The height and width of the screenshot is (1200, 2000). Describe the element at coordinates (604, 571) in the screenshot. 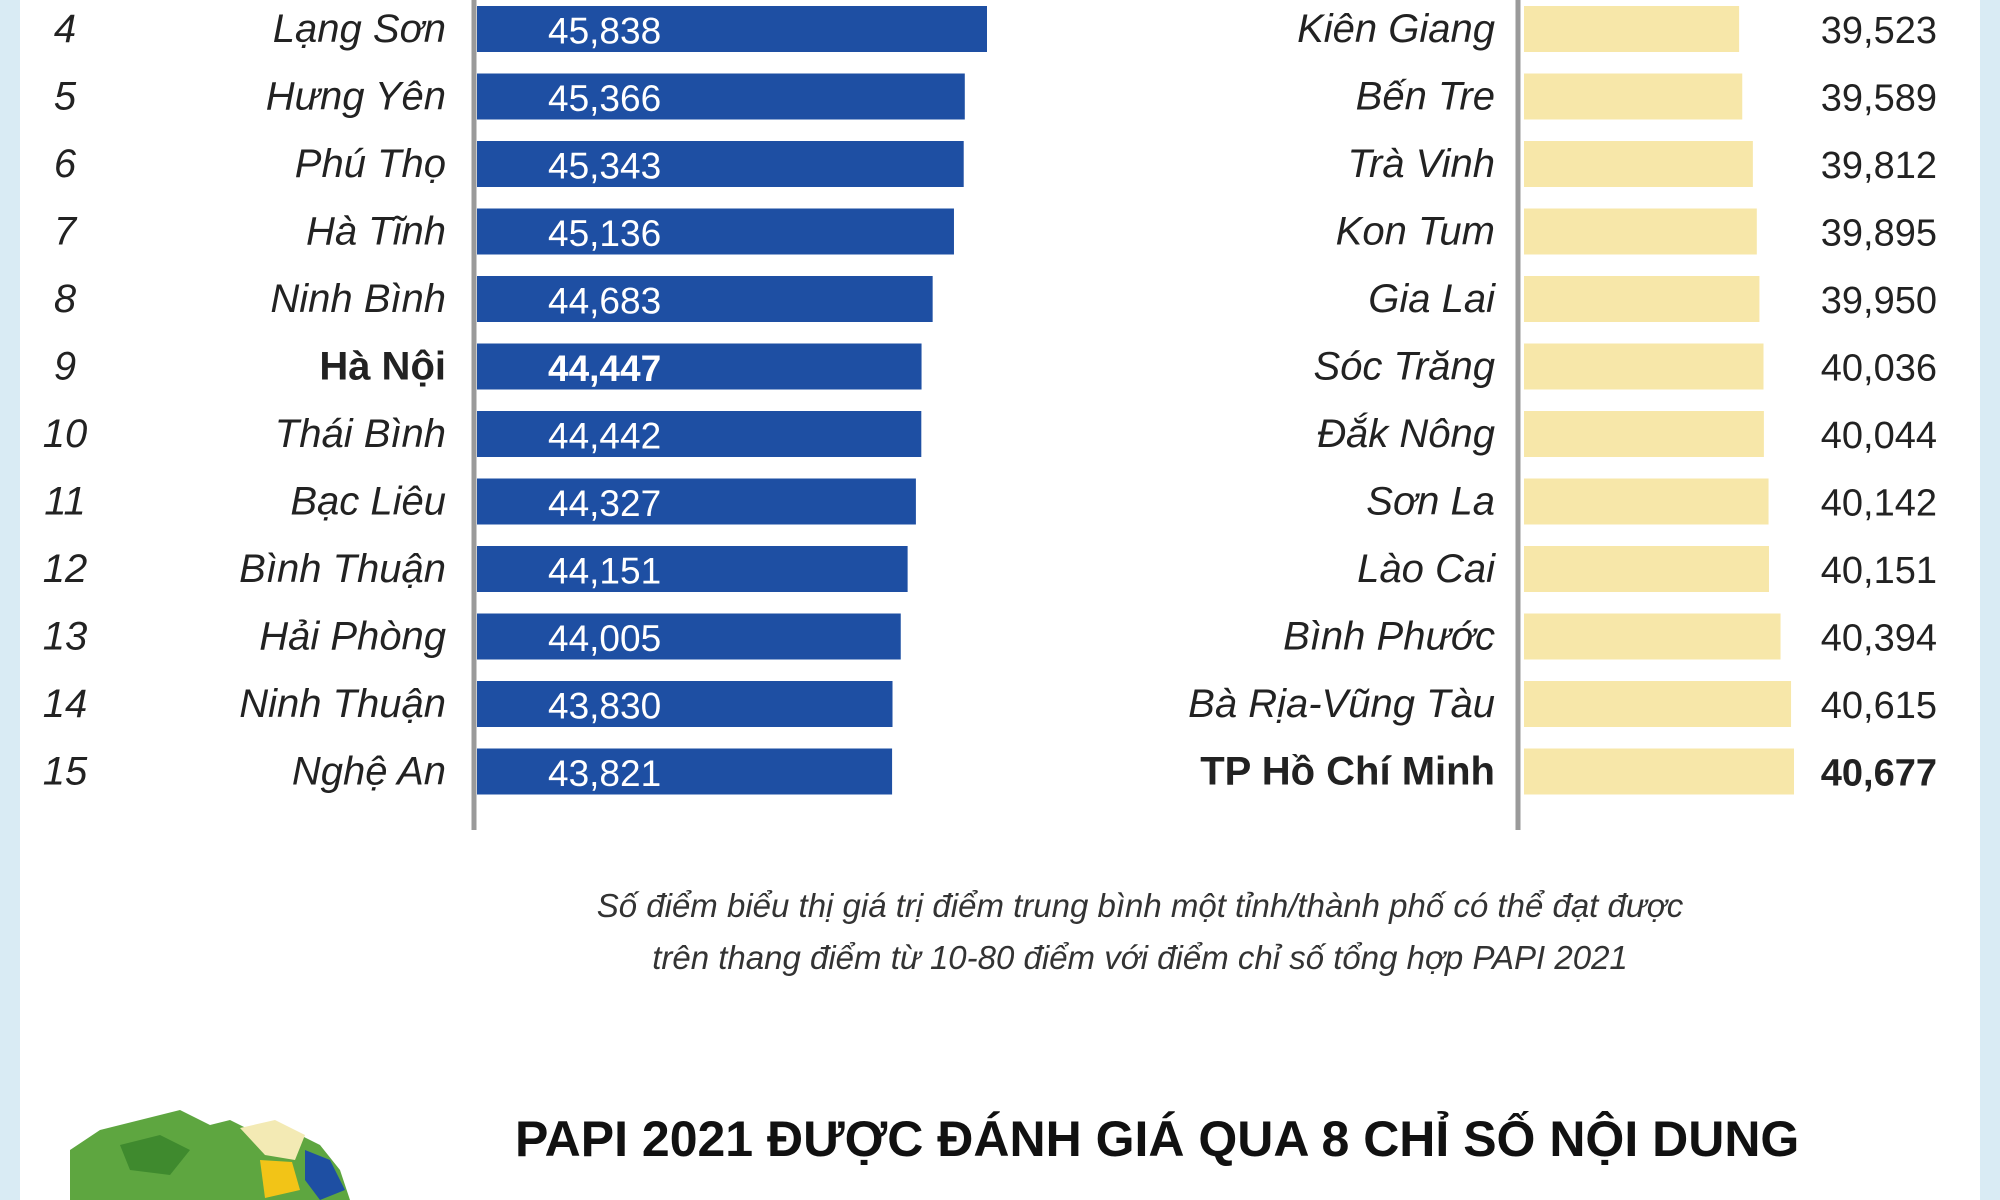

I see `value-label: 44,151` at that location.